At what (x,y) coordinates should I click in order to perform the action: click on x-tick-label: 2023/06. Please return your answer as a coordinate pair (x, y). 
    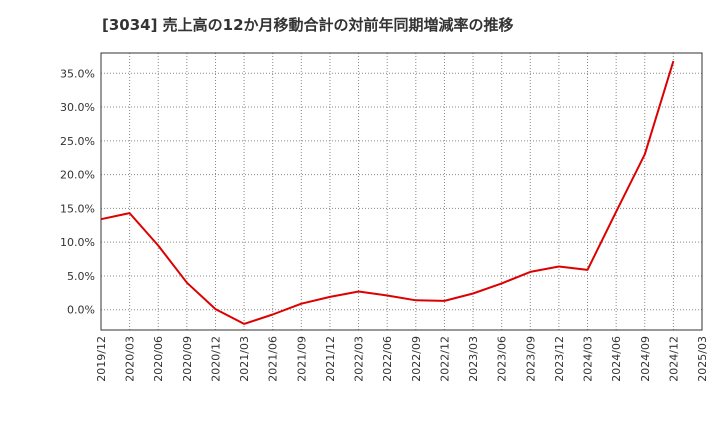
    Looking at the image, I should click on (502, 359).